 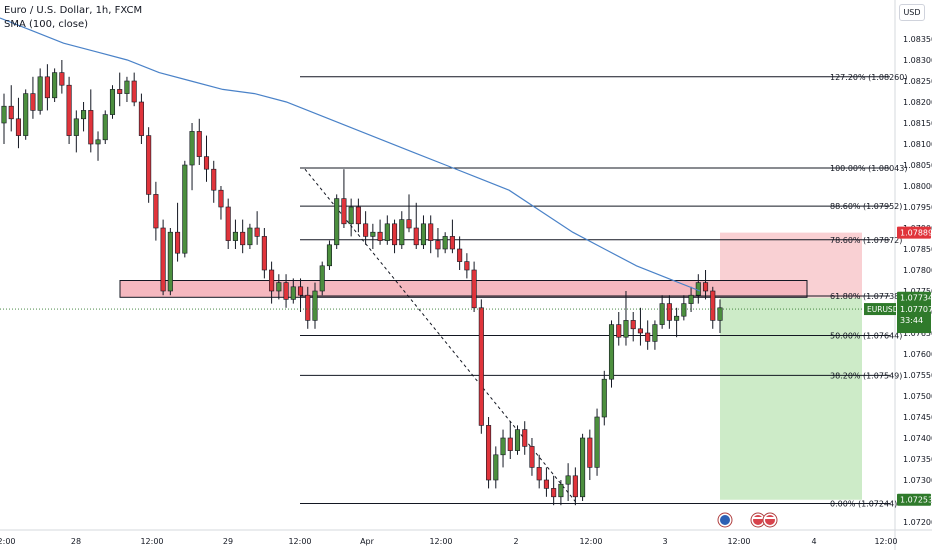 I want to click on y-tick-label: 1.08050, so click(x=917, y=165).